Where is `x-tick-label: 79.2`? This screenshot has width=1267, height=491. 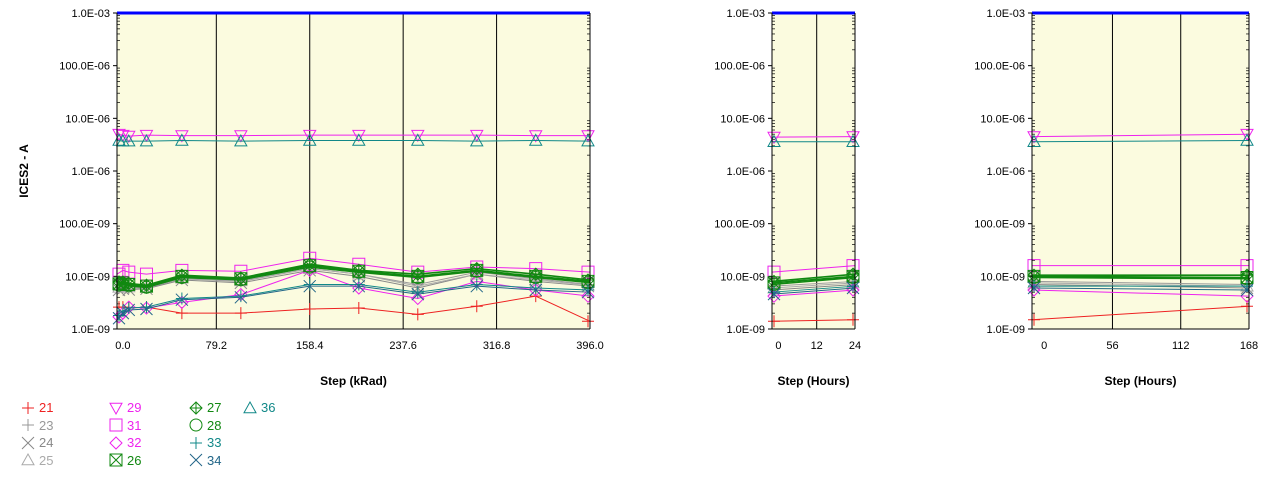
x-tick-label: 79.2 is located at coordinates (216, 346).